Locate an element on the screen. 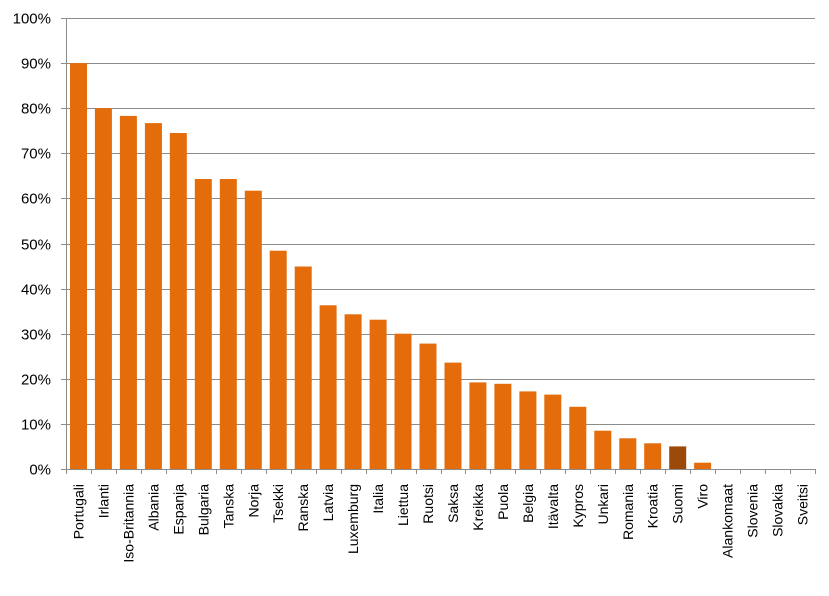 The height and width of the screenshot is (596, 829). x-tick-label: Sveitsi is located at coordinates (803, 504).